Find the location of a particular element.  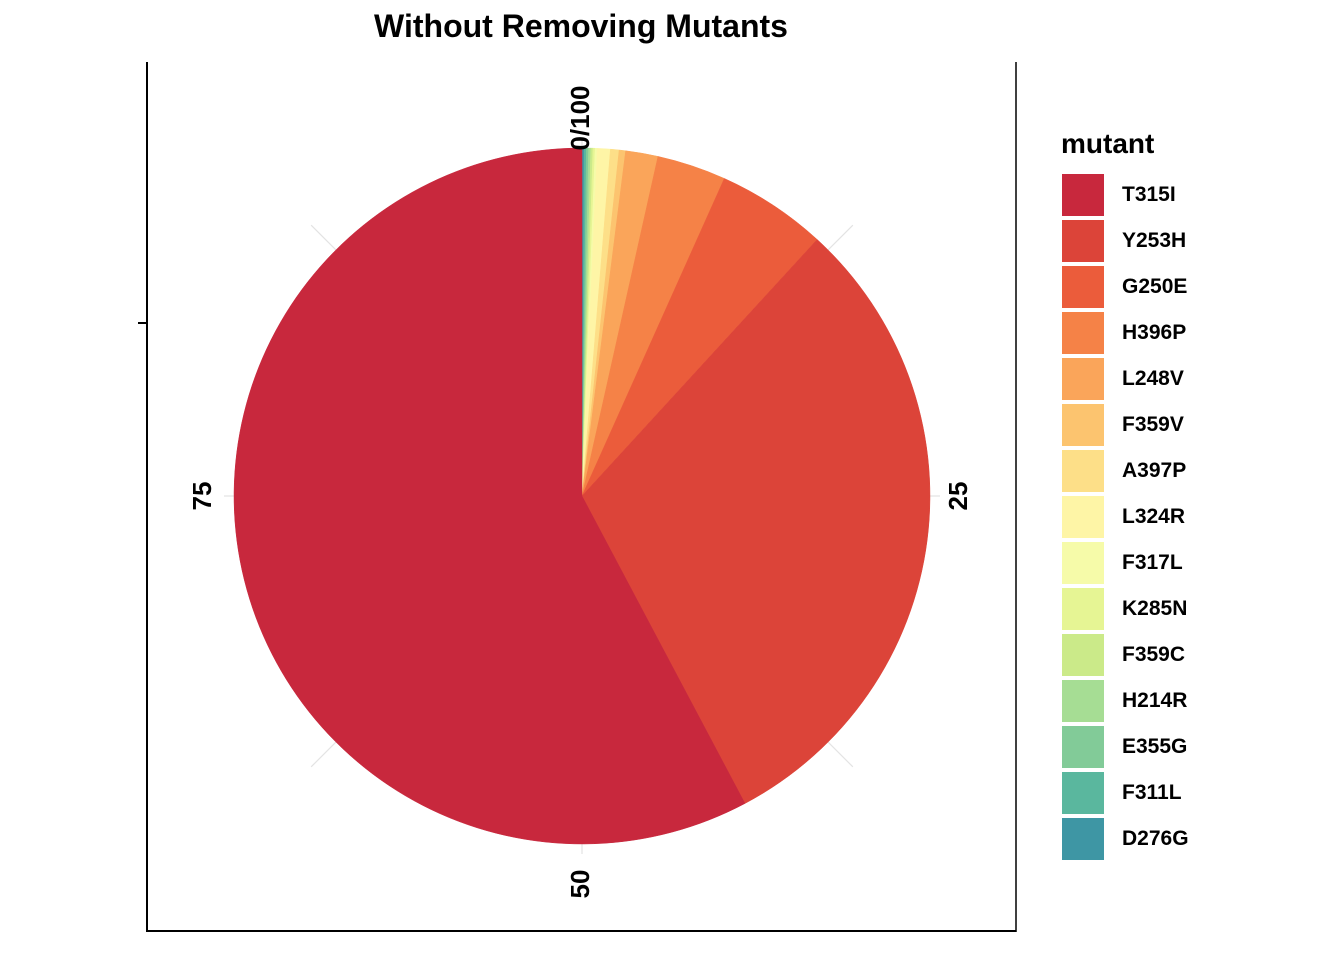

legend-item: L248V is located at coordinates (1124, 379).